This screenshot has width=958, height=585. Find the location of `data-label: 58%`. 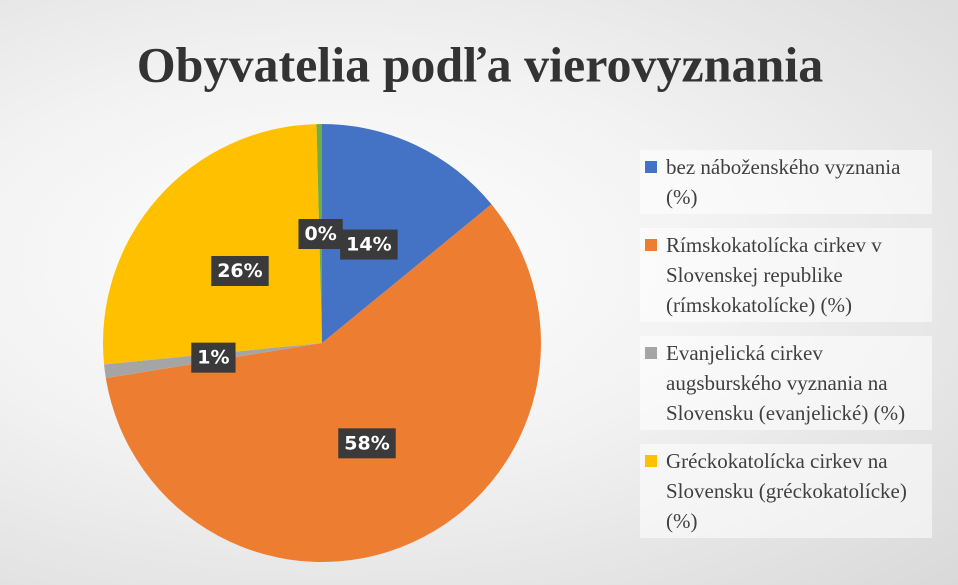

data-label: 58% is located at coordinates (367, 443).